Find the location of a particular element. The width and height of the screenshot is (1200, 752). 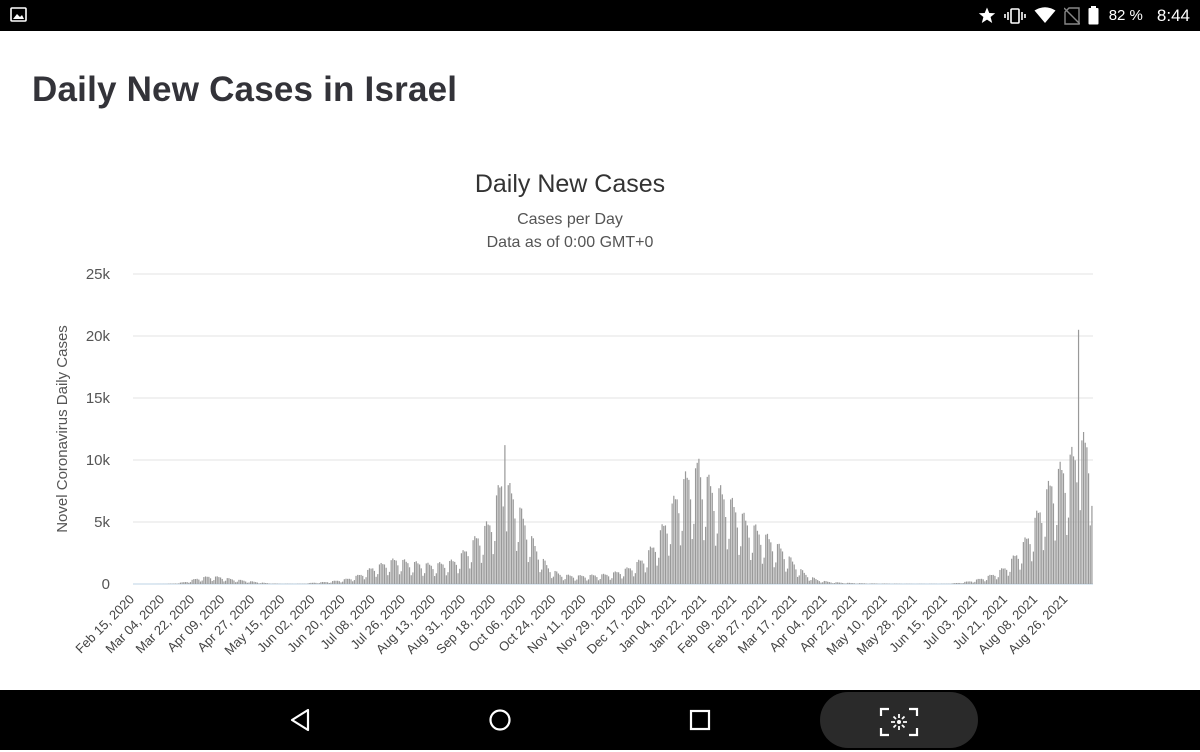

screenshot-button is located at coordinates (899, 720).